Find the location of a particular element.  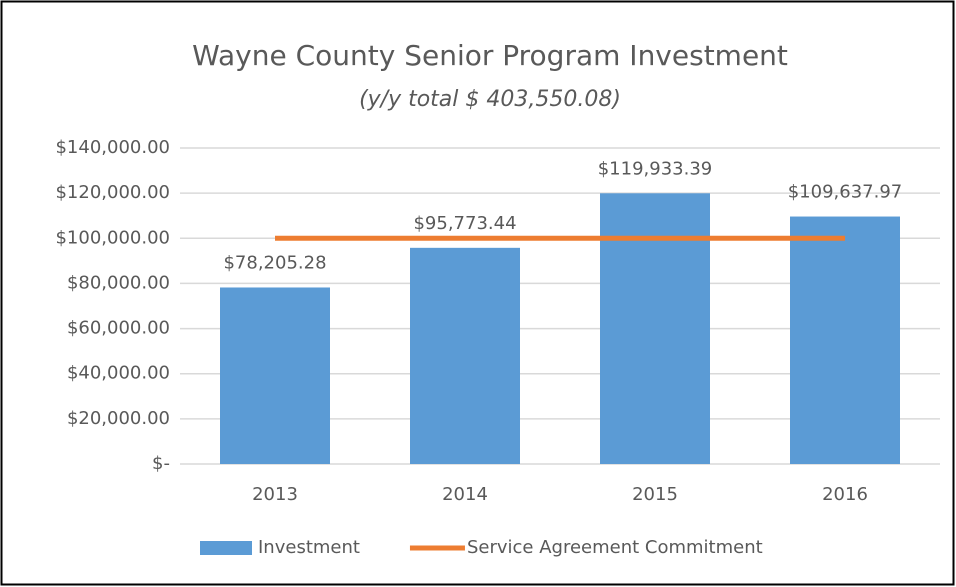

data-label: $95,773.44 is located at coordinates (464, 223).